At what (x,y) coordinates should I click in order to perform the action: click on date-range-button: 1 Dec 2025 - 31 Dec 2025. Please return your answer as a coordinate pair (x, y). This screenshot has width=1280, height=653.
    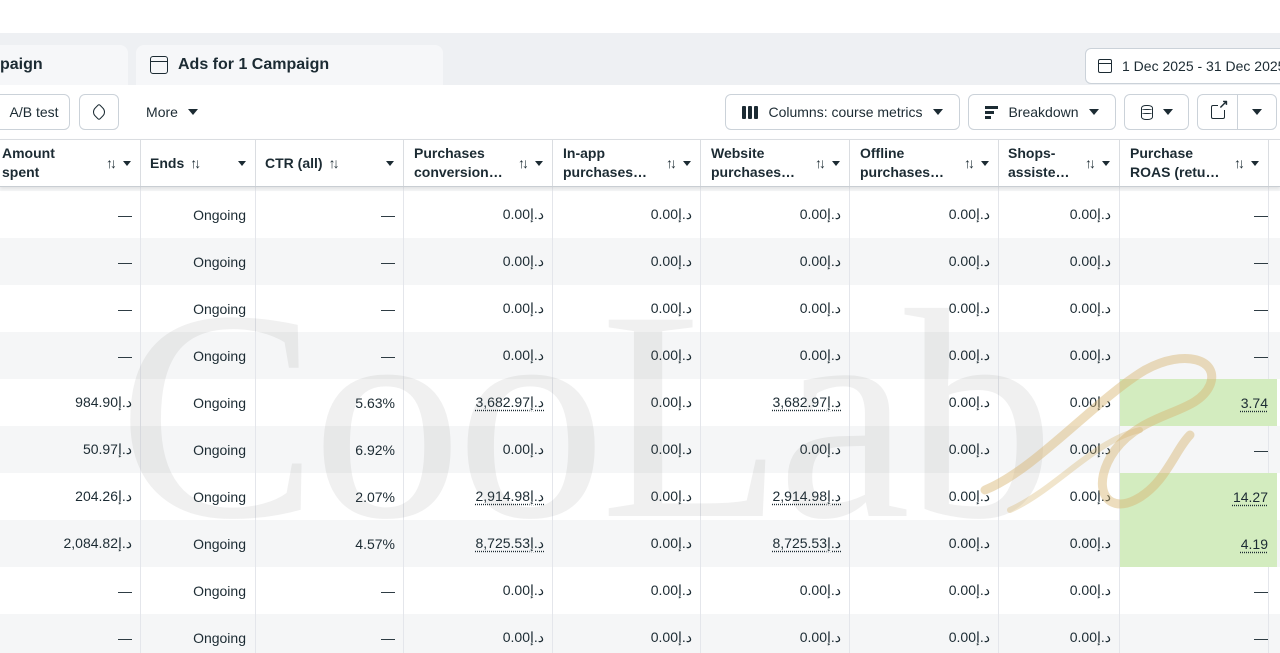
    Looking at the image, I should click on (1182, 66).